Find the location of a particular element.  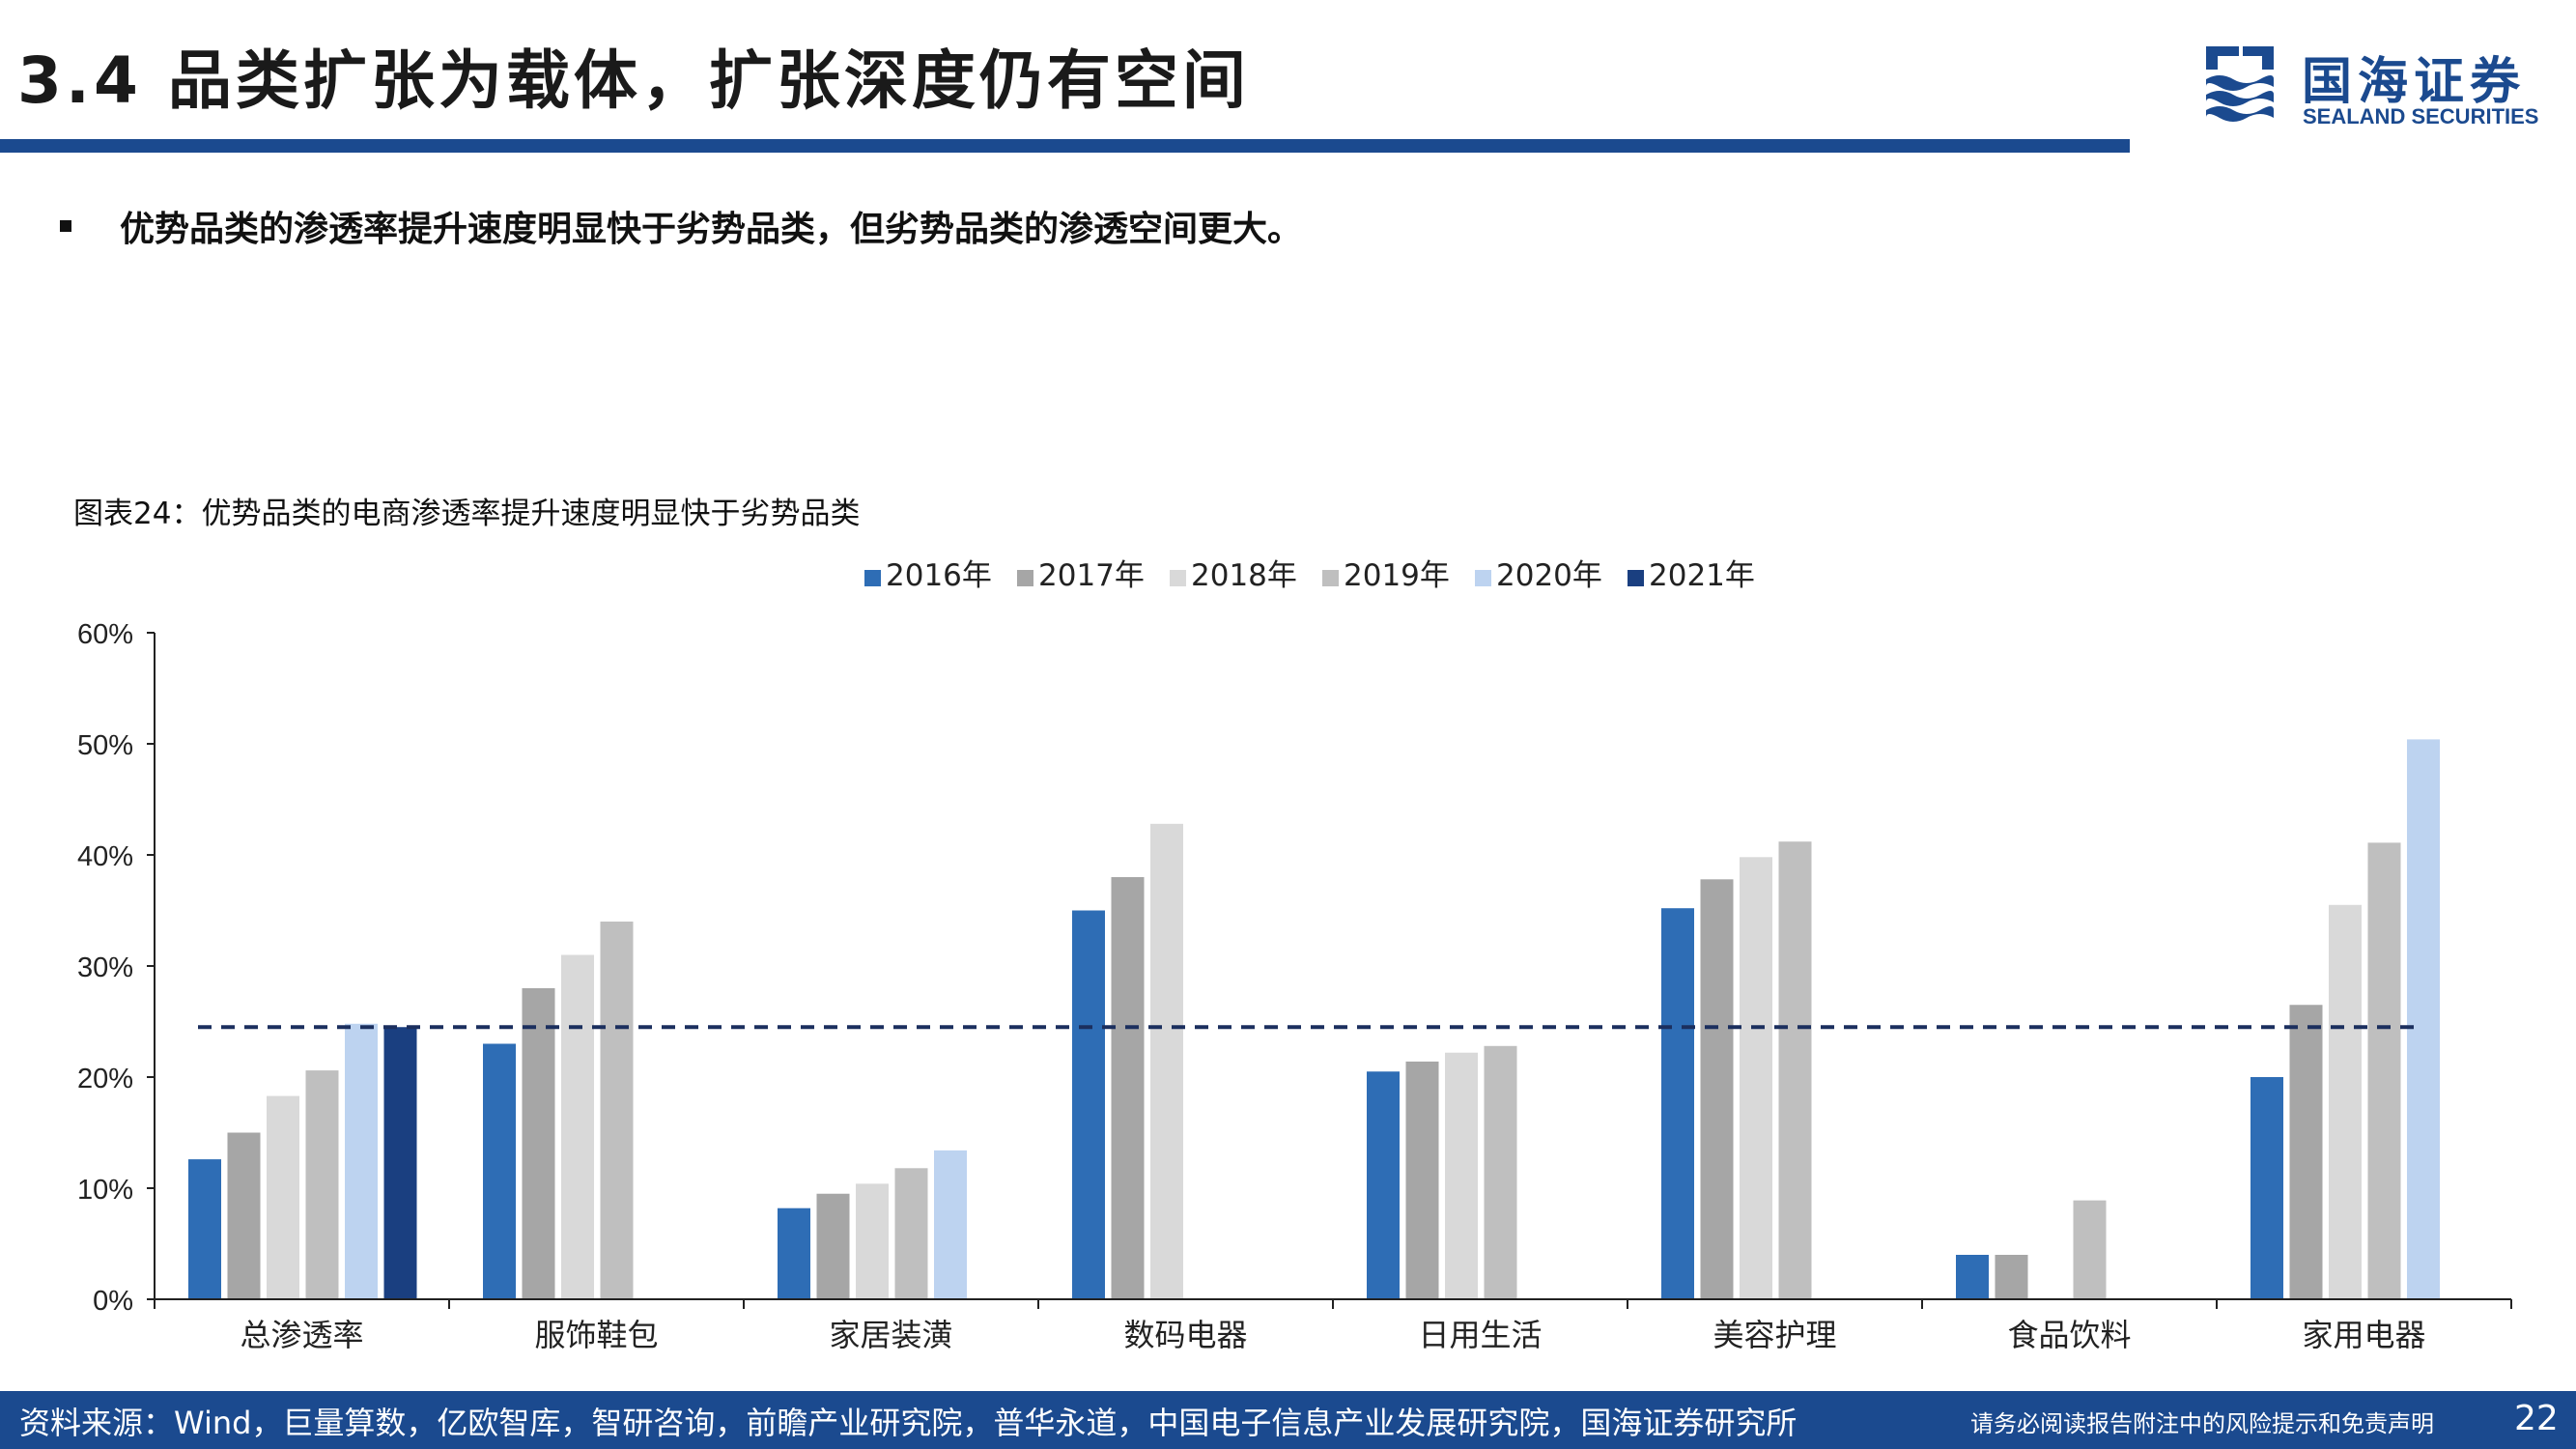

page-title: 3.4 品类扩张为载体，扩张深度仍有空间 is located at coordinates (633, 80).